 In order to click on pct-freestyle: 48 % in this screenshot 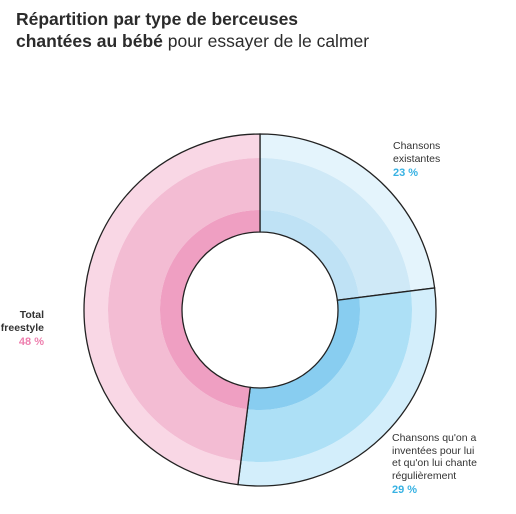, I will do `click(31, 342)`.